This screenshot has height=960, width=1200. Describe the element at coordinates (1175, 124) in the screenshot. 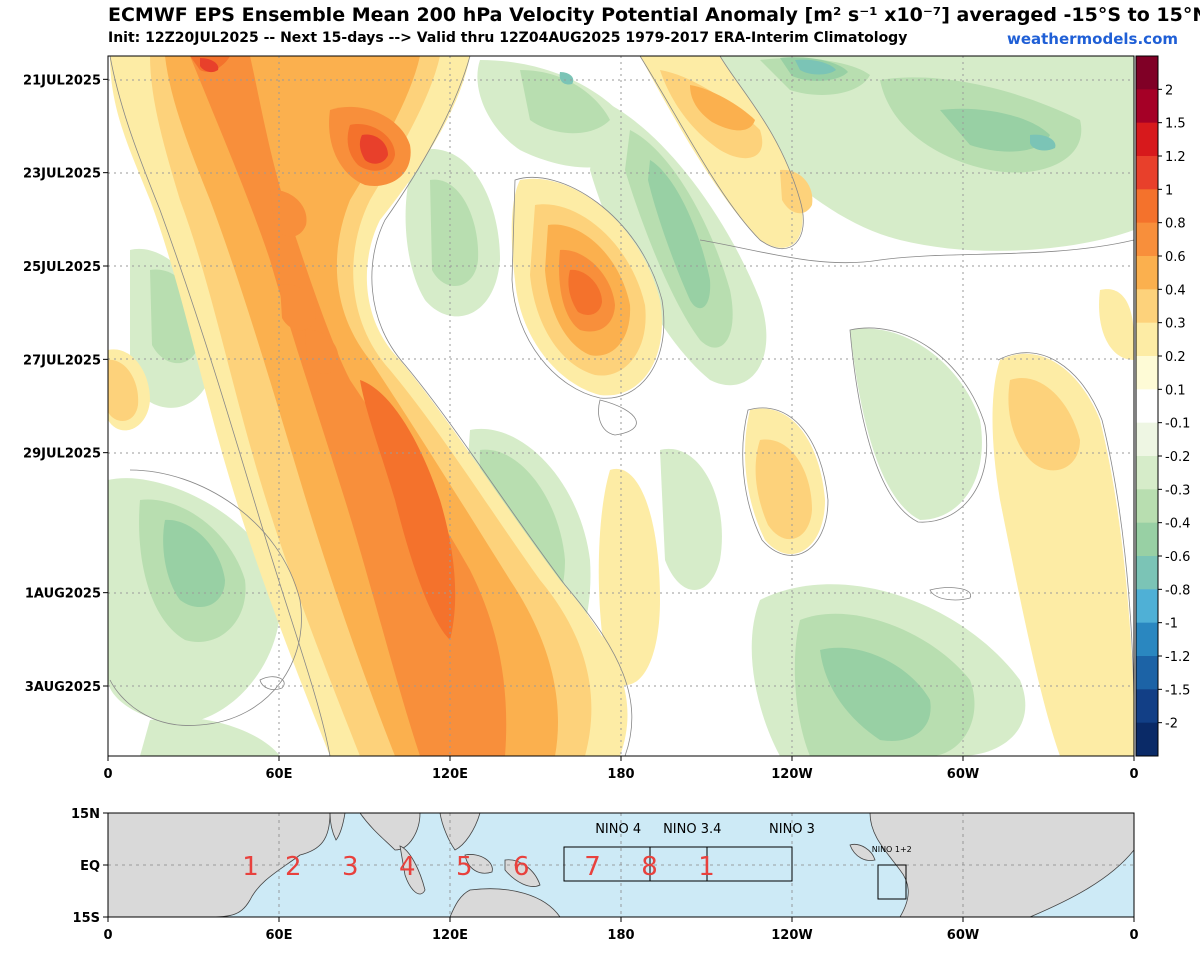

I see `colorbar-label: 1.5` at that location.